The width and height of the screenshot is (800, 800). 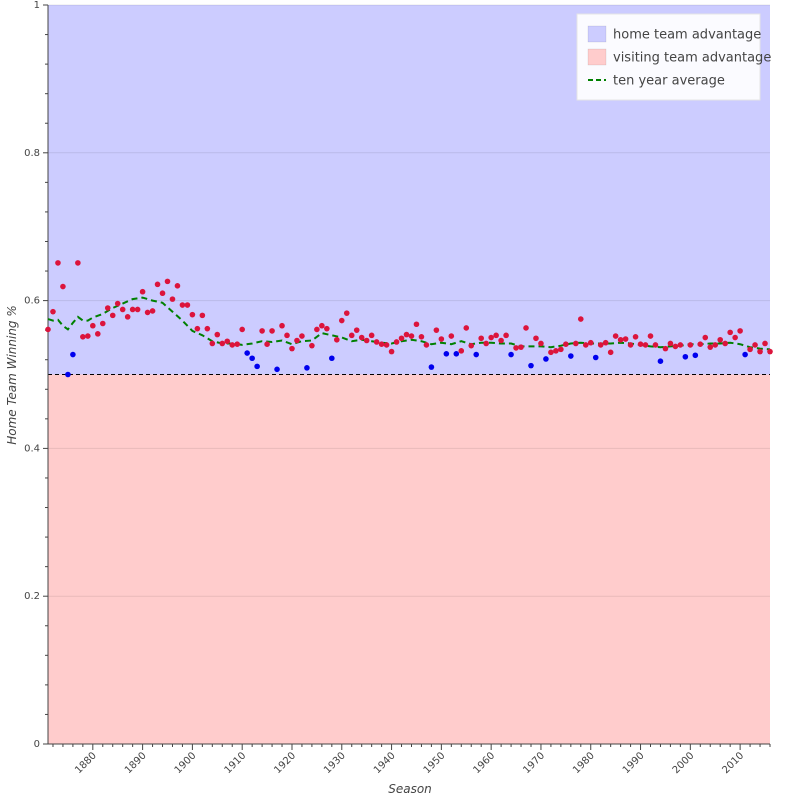 I want to click on y-tick-label: 0, so click(x=37, y=744).